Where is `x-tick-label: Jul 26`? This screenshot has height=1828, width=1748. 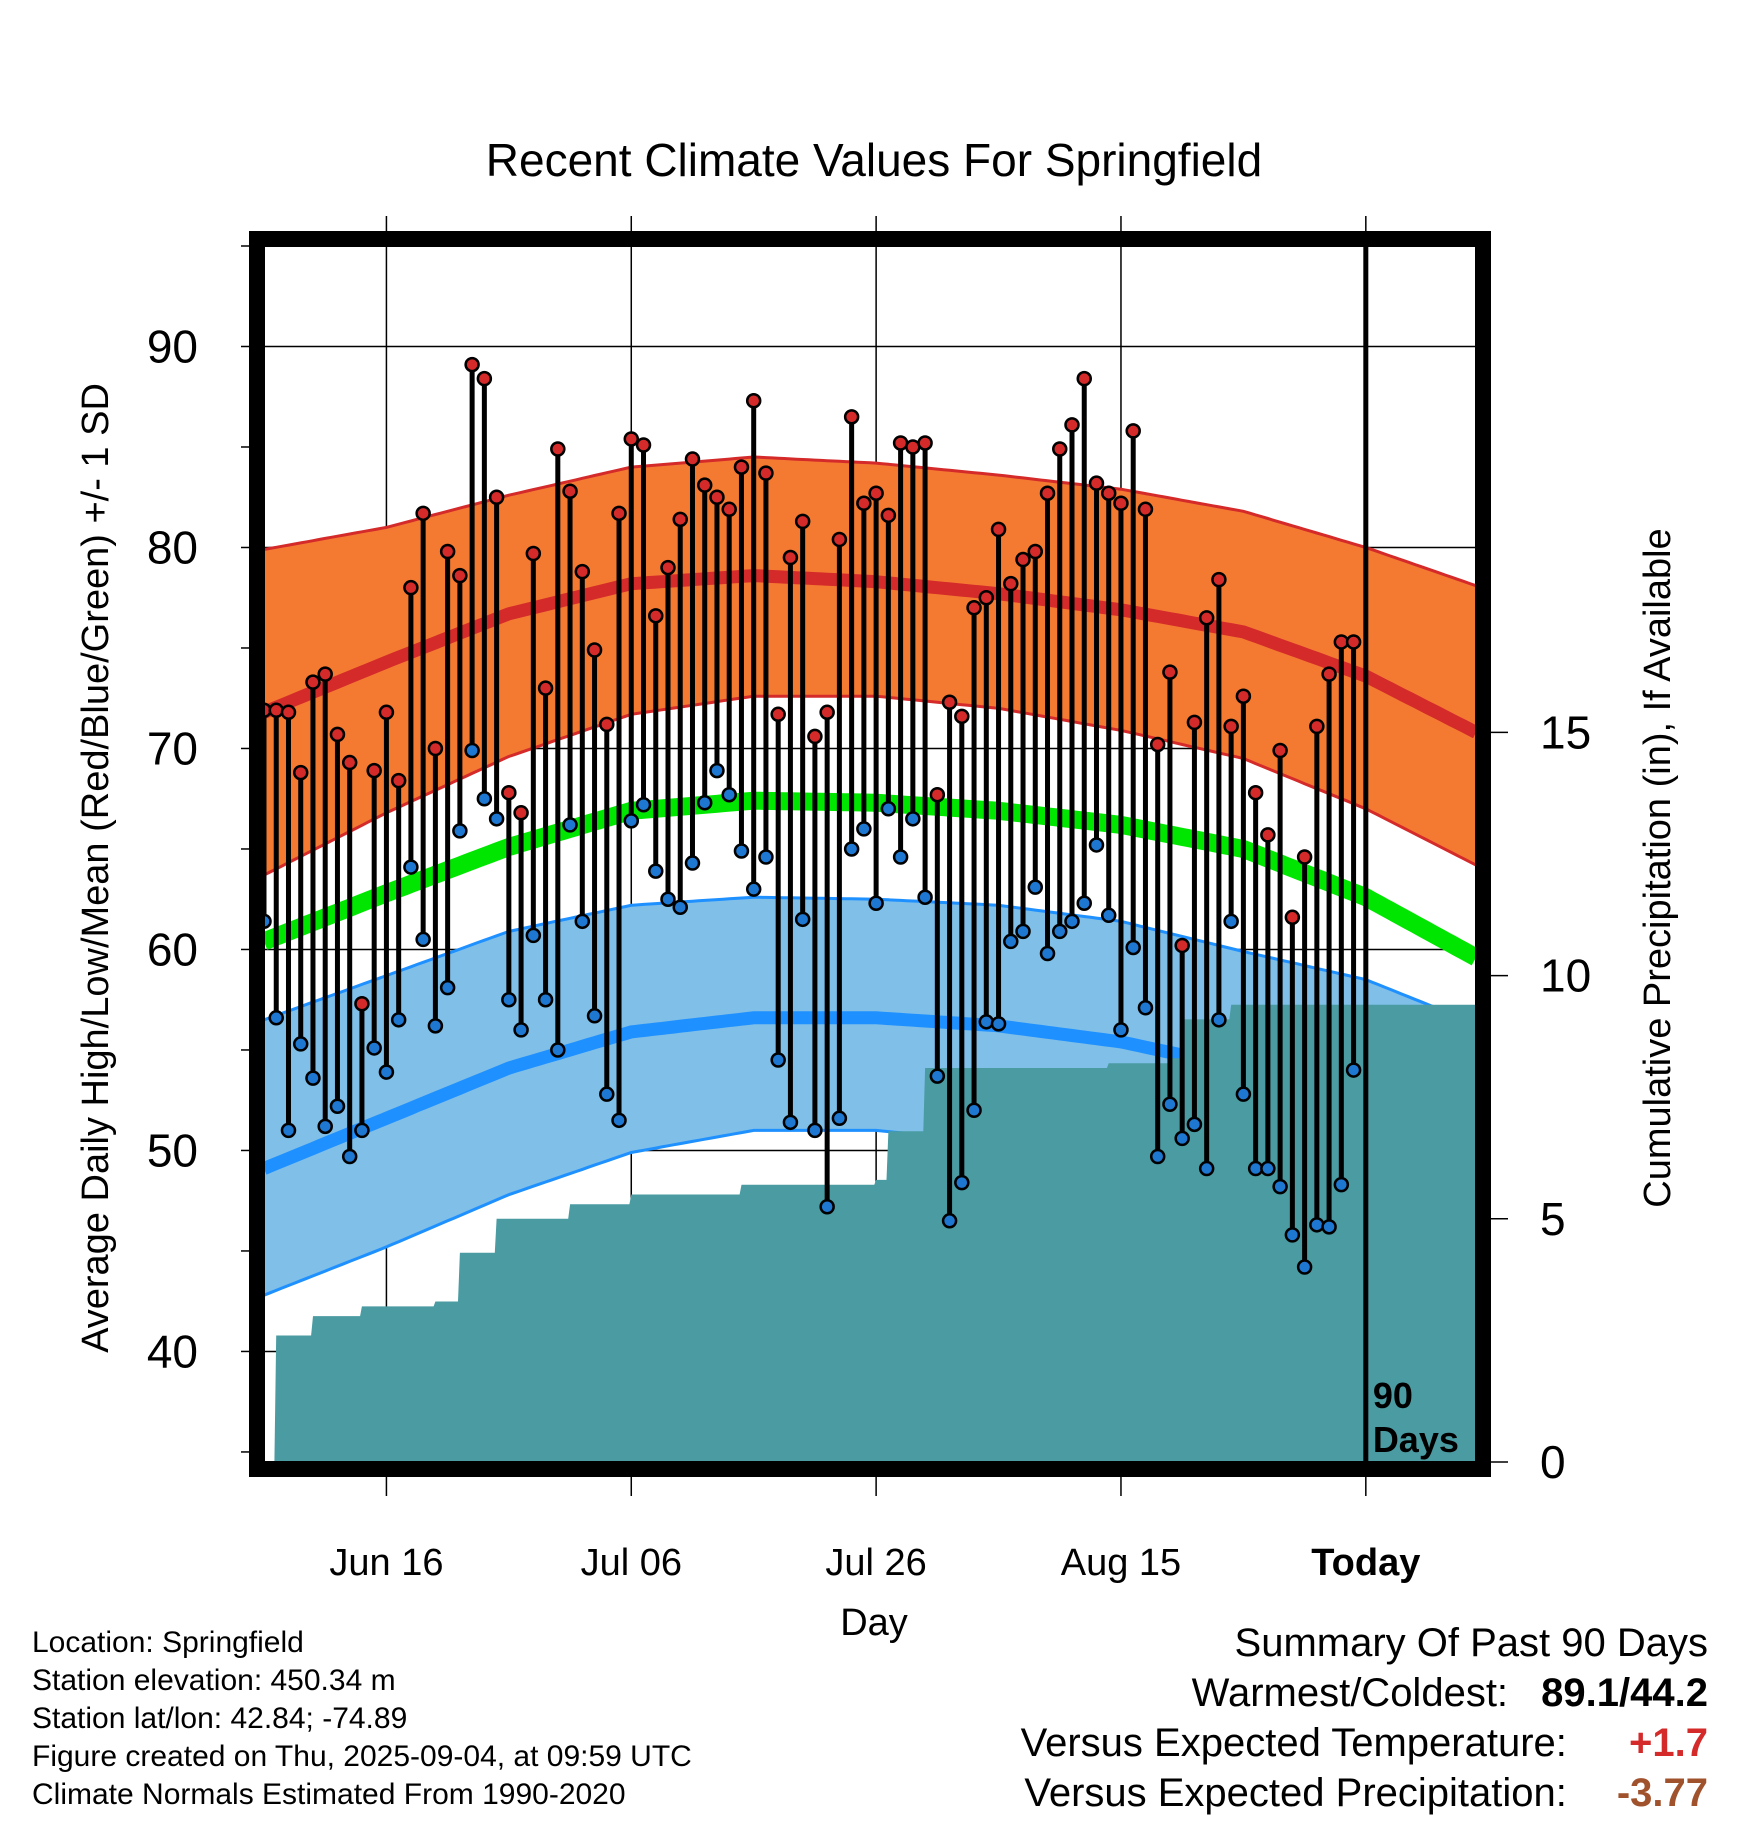 x-tick-label: Jul 26 is located at coordinates (875, 1563).